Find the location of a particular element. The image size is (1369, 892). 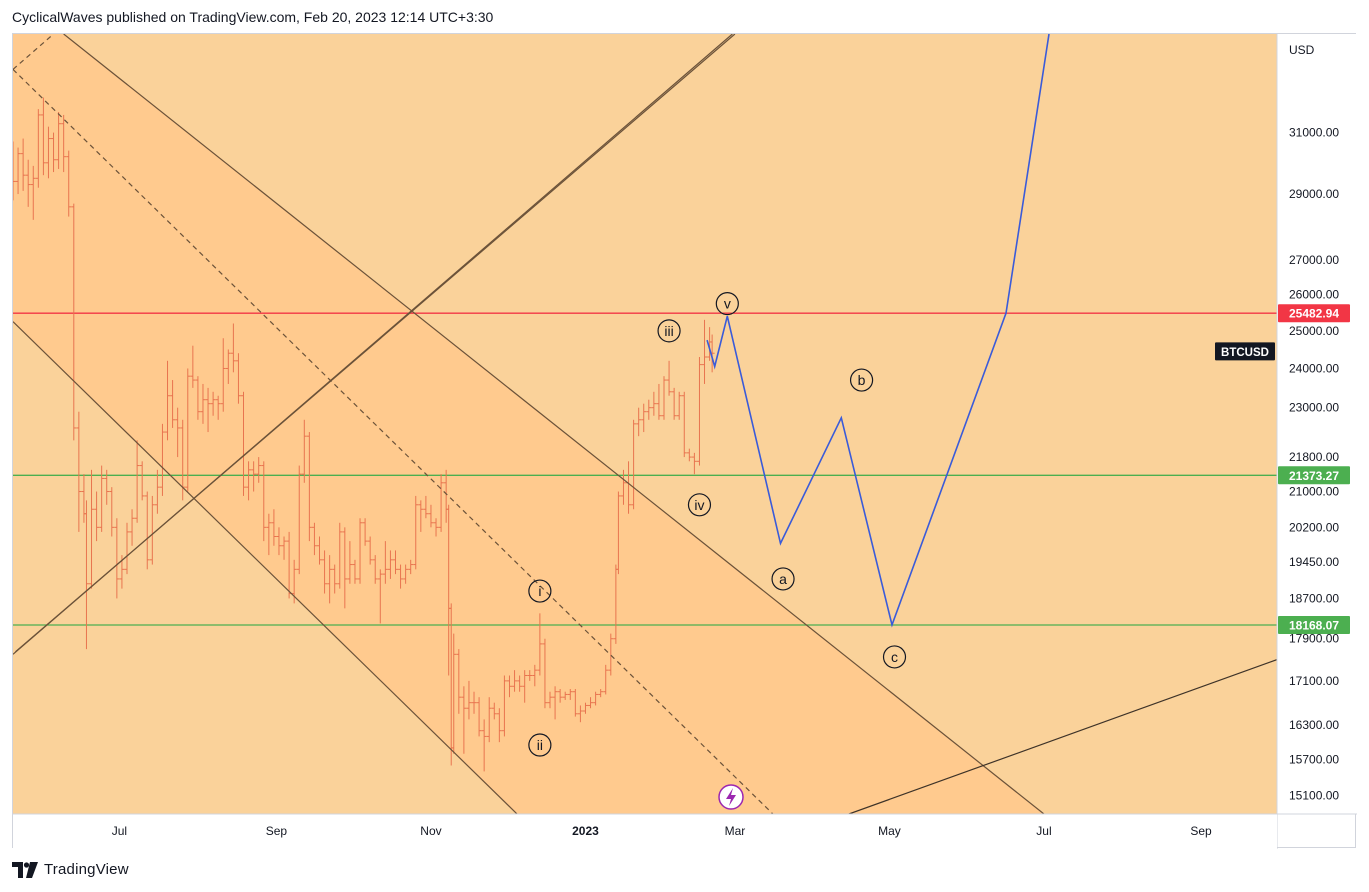

wave-label-b: b is located at coordinates (861, 380).